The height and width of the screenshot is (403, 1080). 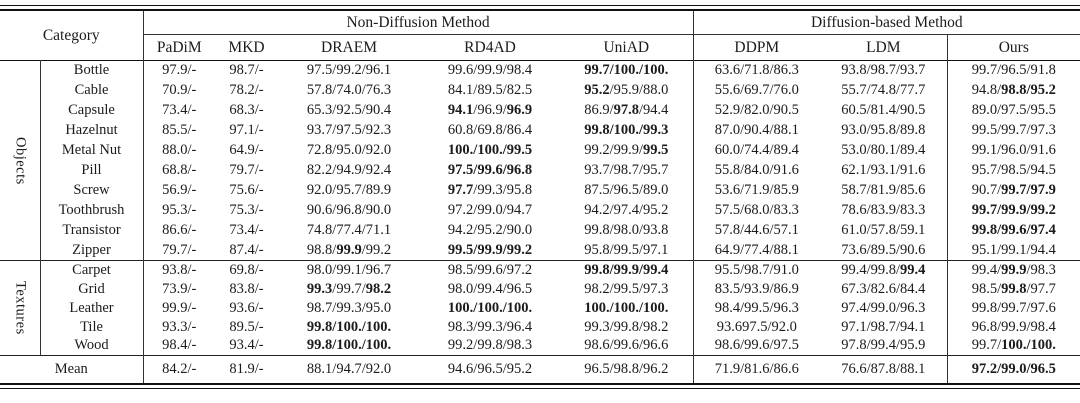 I want to click on value-cell: 83.8/-, so click(x=246, y=288).